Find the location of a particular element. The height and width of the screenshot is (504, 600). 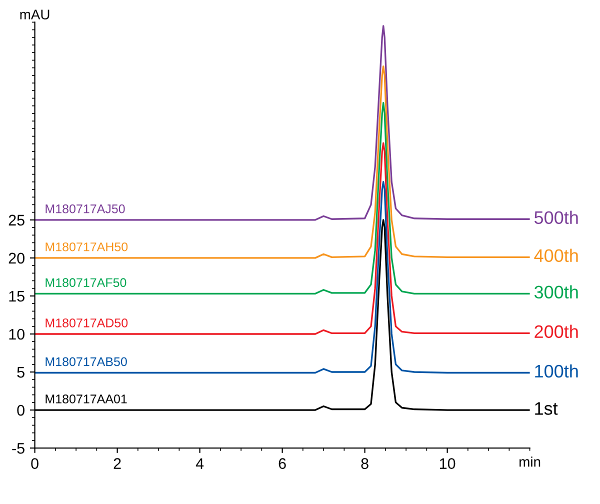

annotation: M180717AF50 is located at coordinates (86, 283).